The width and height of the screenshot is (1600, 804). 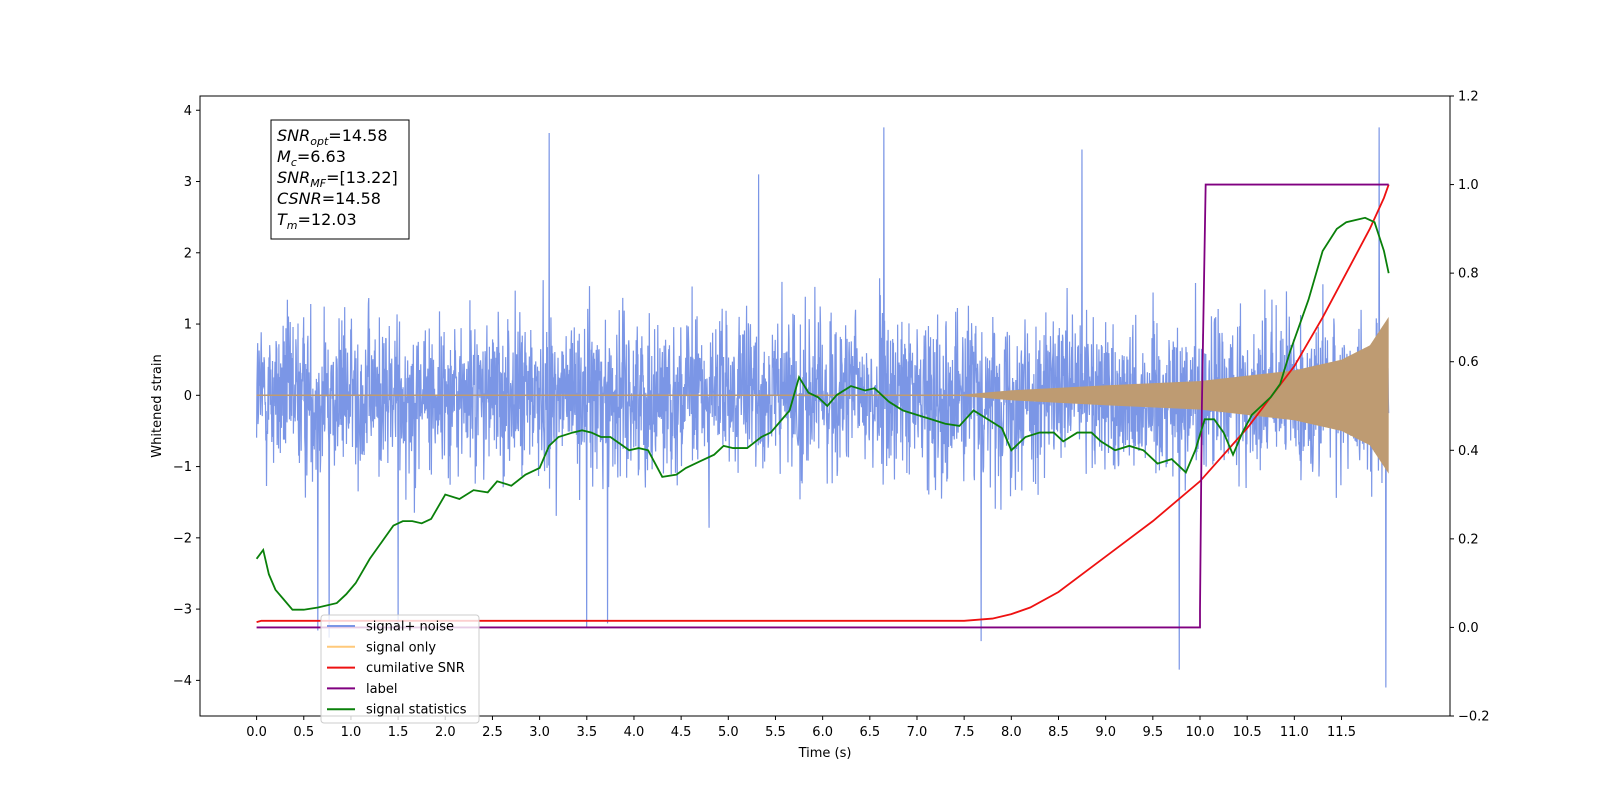 What do you see at coordinates (1247, 732) in the screenshot?
I see `x-tick-label: 10.5` at bounding box center [1247, 732].